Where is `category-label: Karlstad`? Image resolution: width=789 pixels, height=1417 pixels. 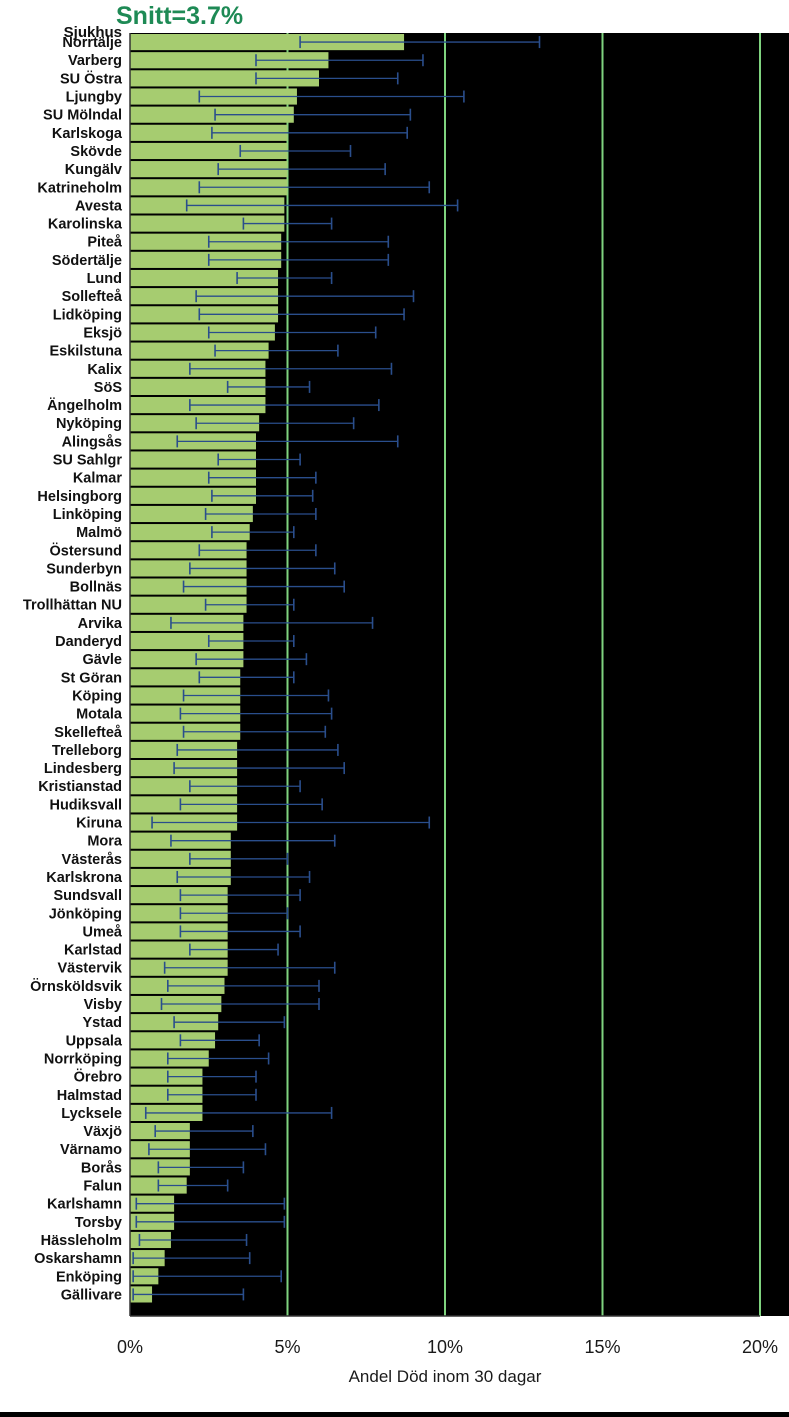
category-label: Karlstad is located at coordinates (93, 951).